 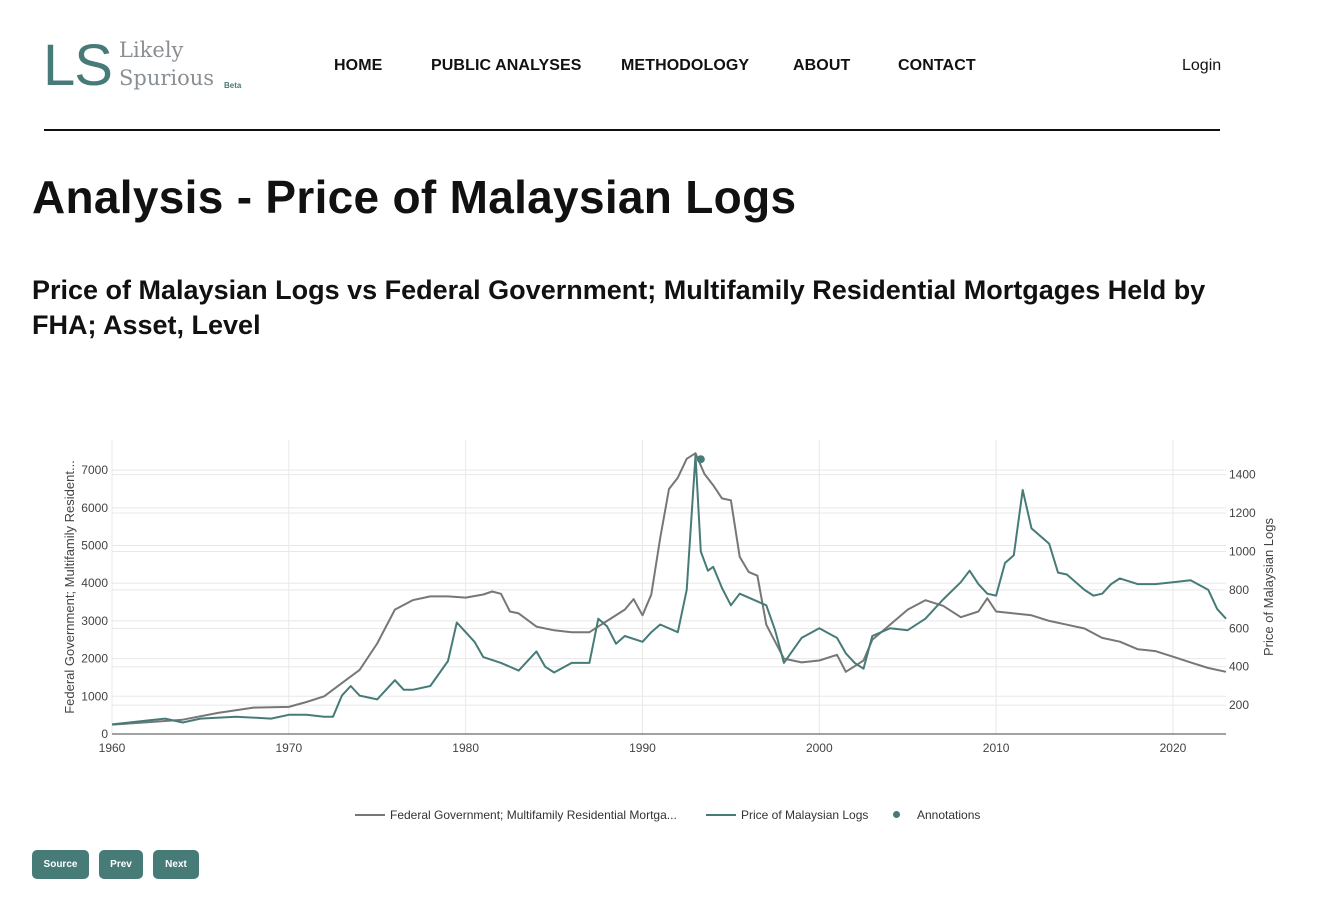 What do you see at coordinates (819, 748) in the screenshot?
I see `x-tick-label: 2000` at bounding box center [819, 748].